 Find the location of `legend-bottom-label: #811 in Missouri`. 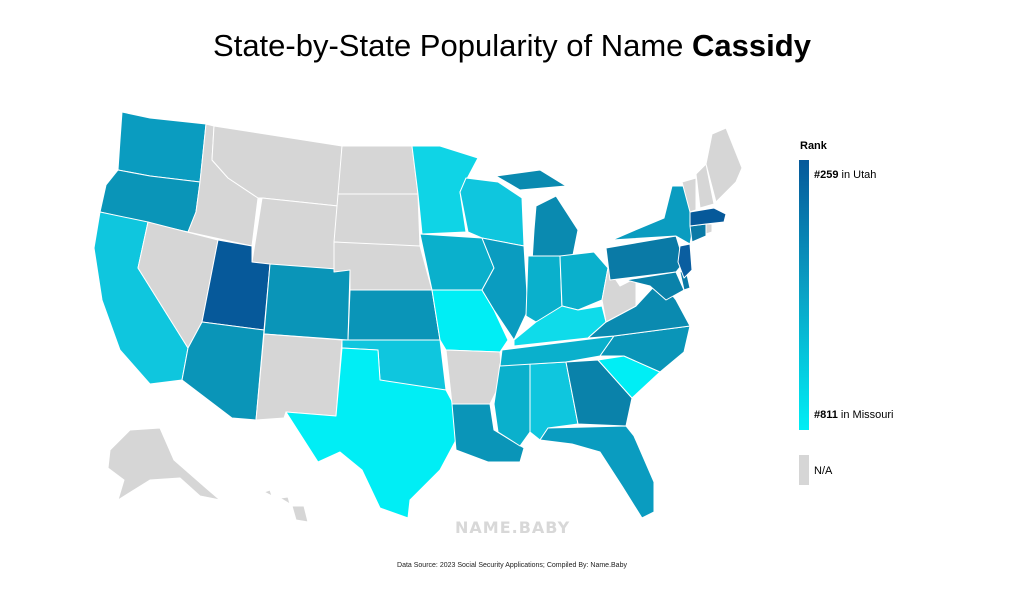

legend-bottom-label: #811 in Missouri is located at coordinates (854, 415).